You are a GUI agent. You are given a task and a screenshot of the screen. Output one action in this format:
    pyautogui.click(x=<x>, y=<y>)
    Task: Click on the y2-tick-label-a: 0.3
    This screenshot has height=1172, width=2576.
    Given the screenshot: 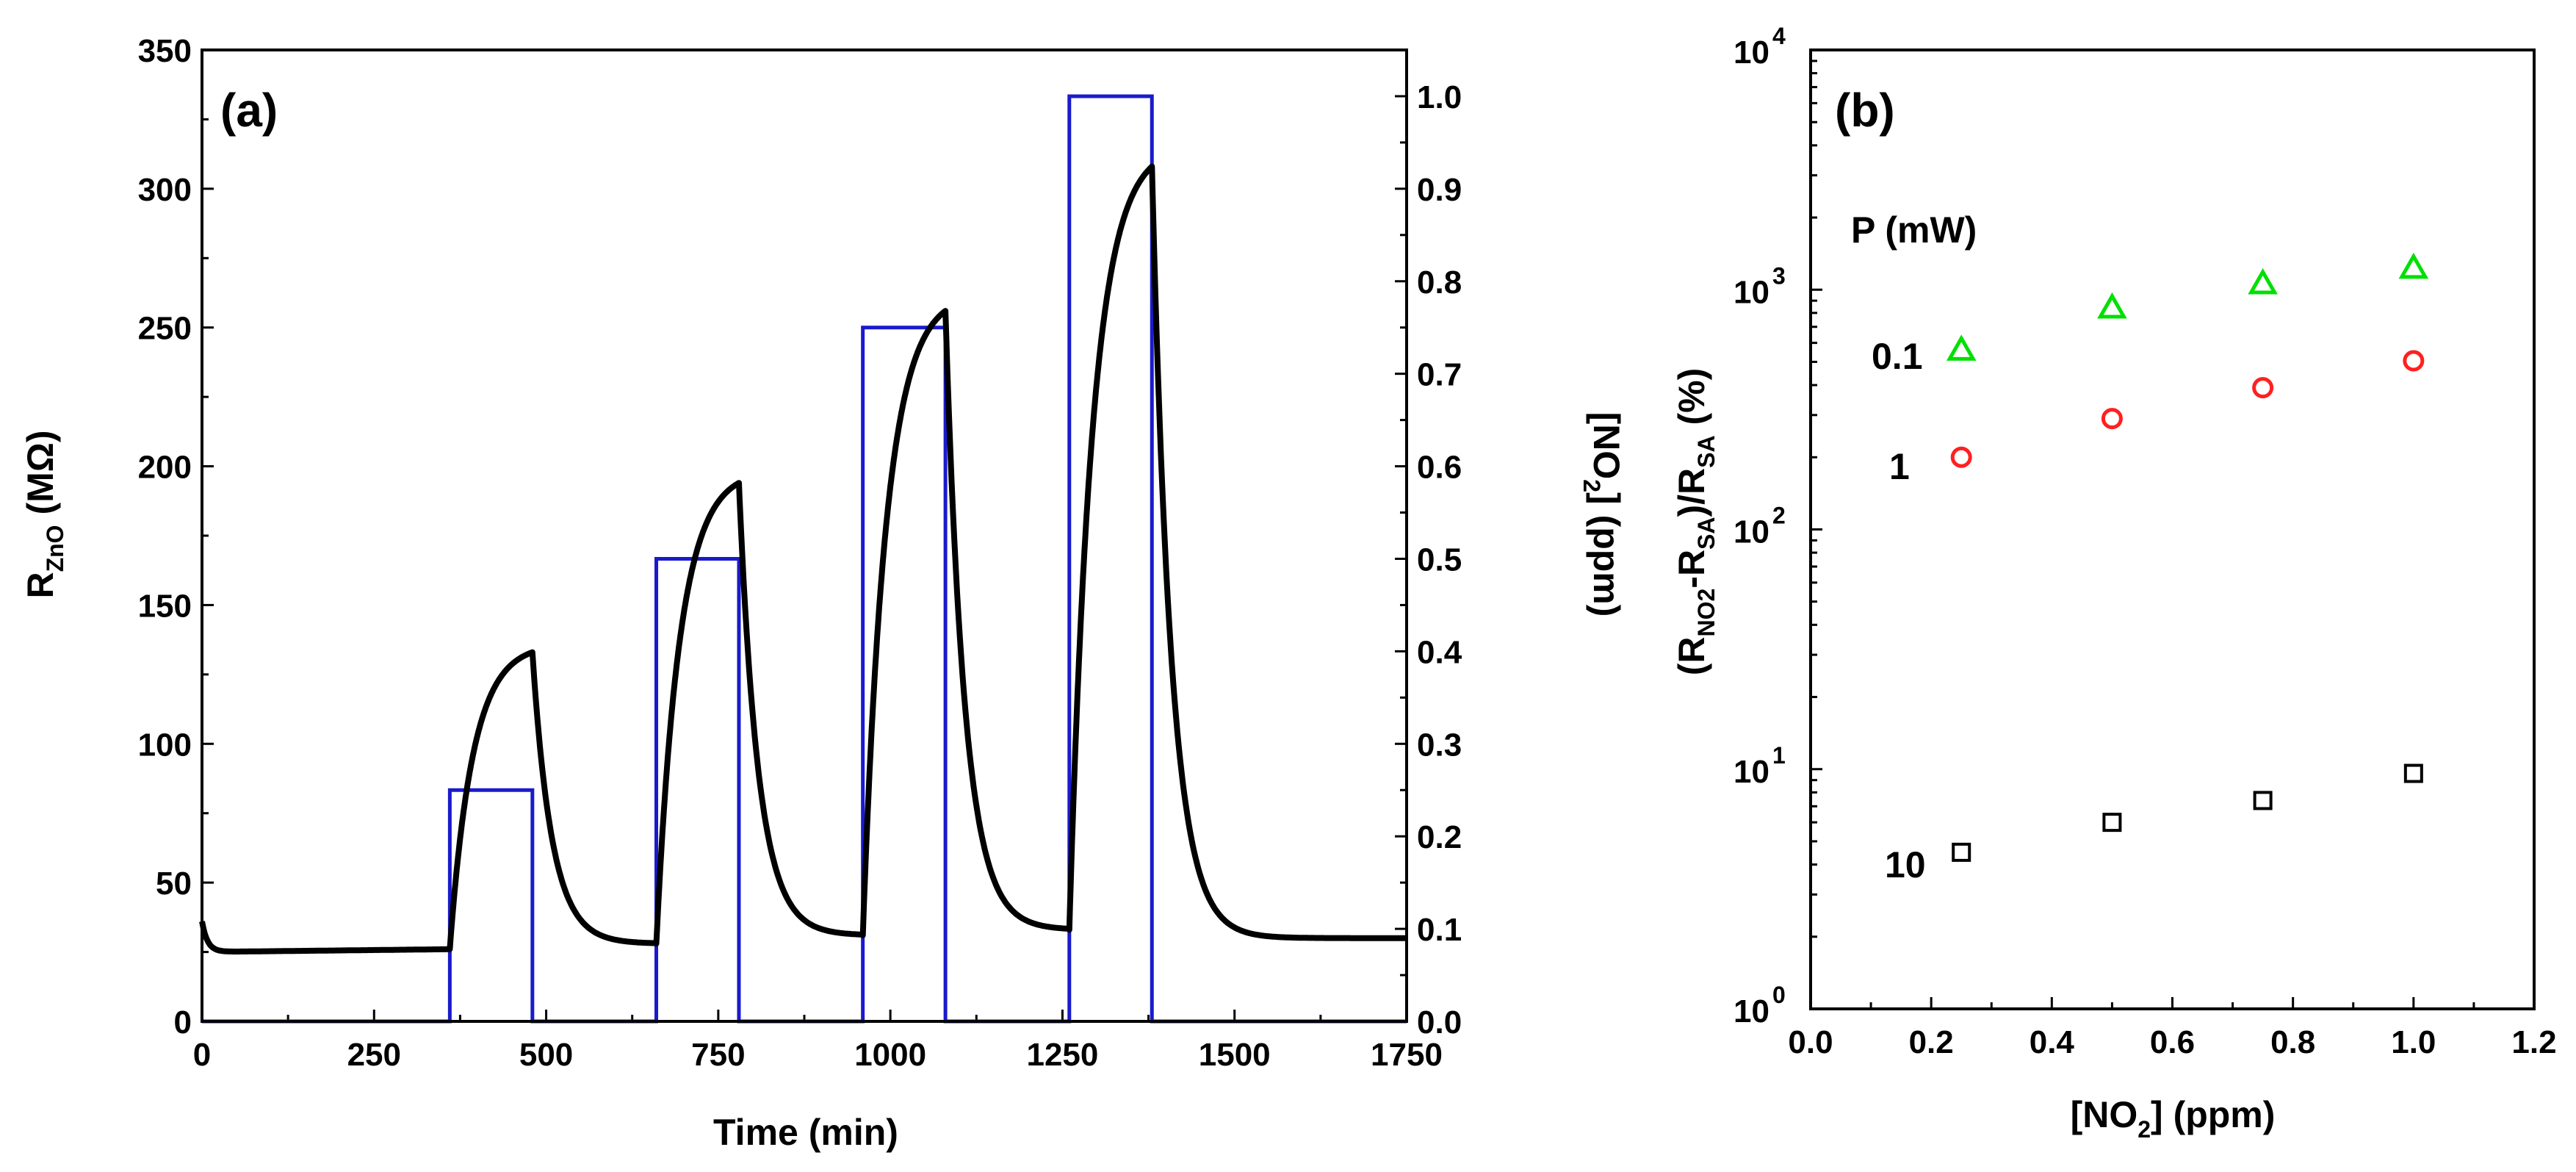 What is the action you would take?
    pyautogui.click(x=1439, y=745)
    